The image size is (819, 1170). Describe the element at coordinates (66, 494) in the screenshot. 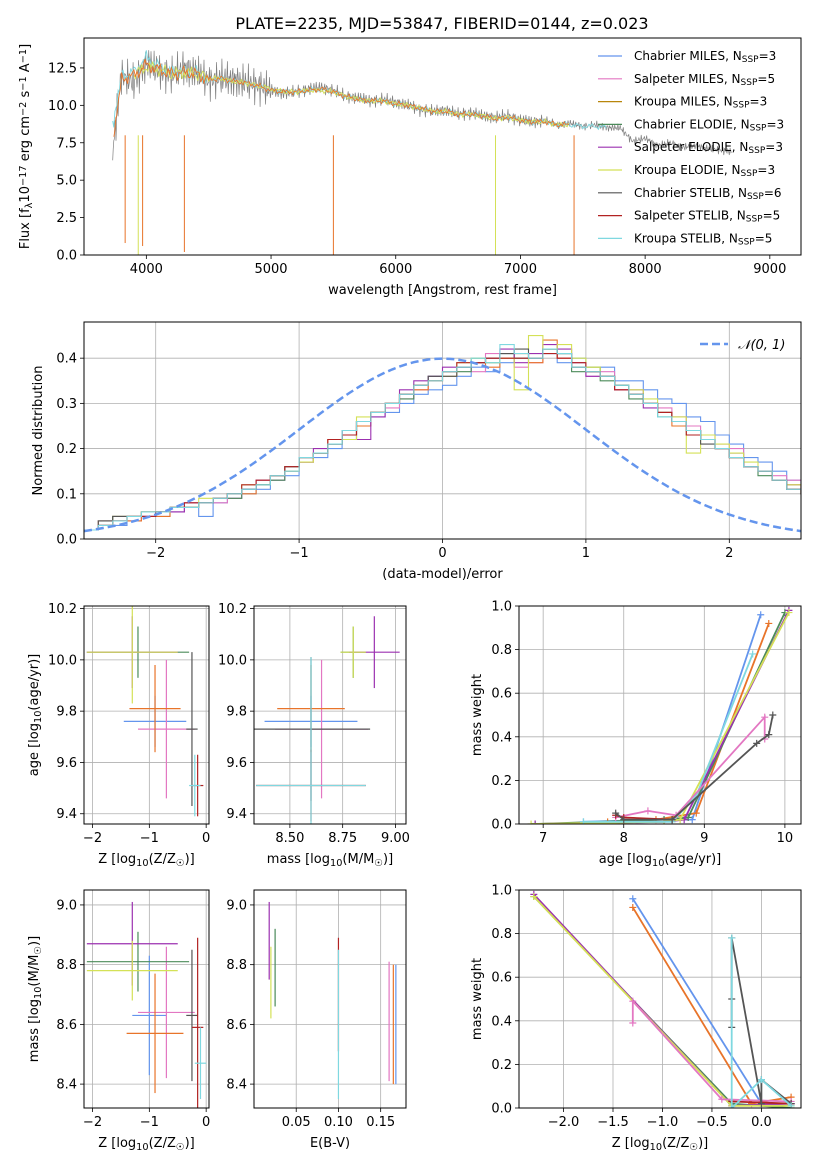

I see `y-tick-label: 0.1` at that location.